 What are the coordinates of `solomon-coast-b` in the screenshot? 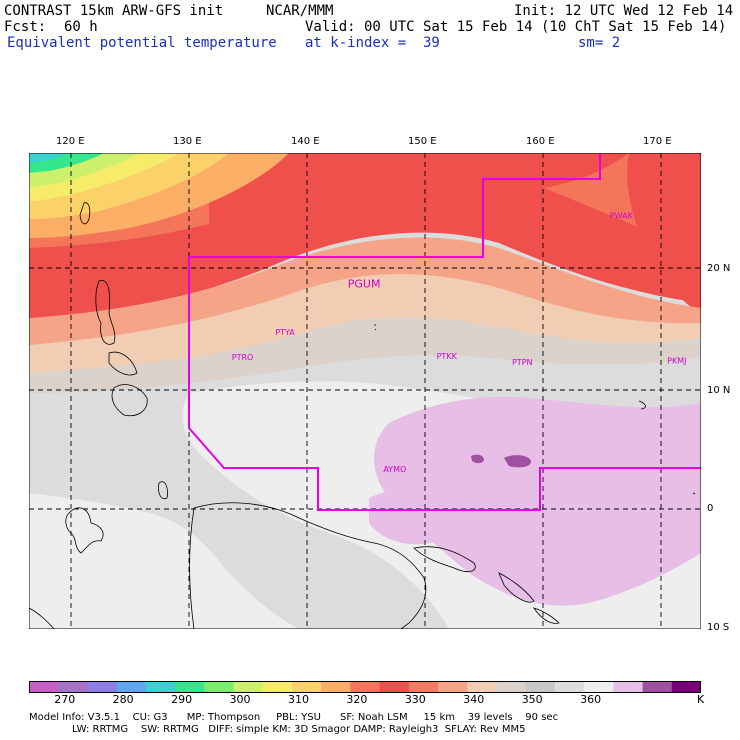 It's located at (546, 615).